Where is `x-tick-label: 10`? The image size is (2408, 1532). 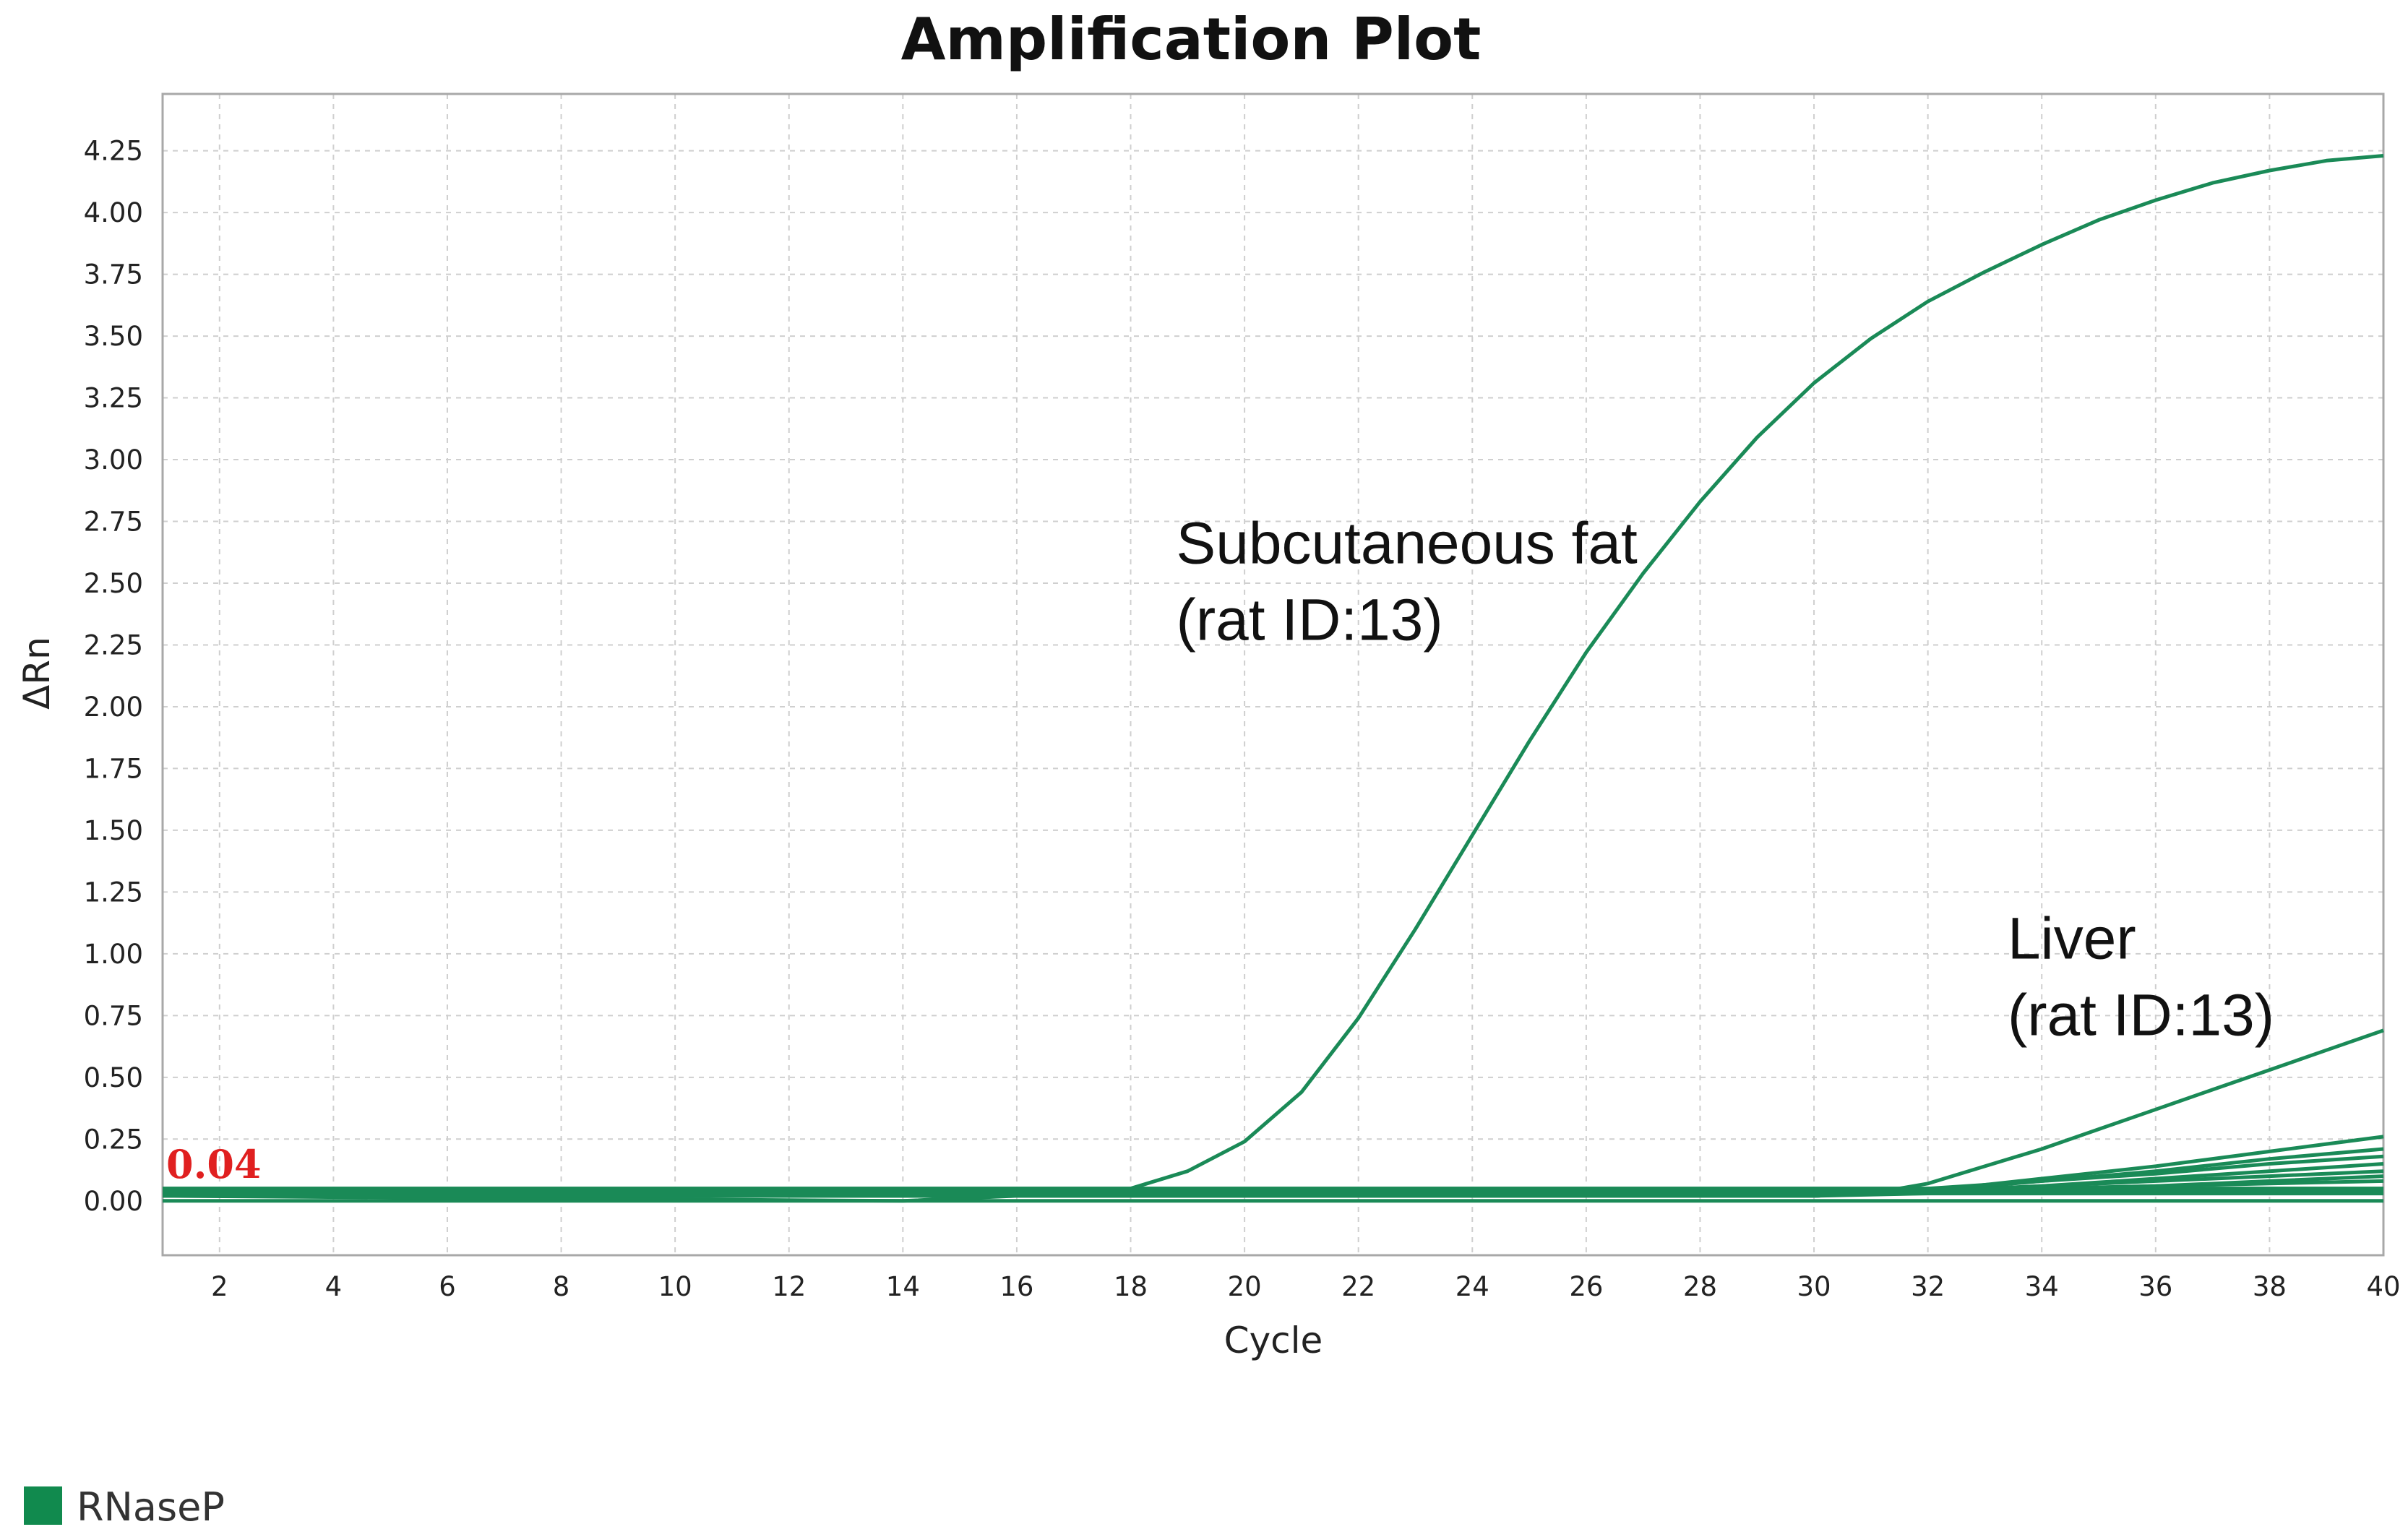 x-tick-label: 10 is located at coordinates (675, 1286).